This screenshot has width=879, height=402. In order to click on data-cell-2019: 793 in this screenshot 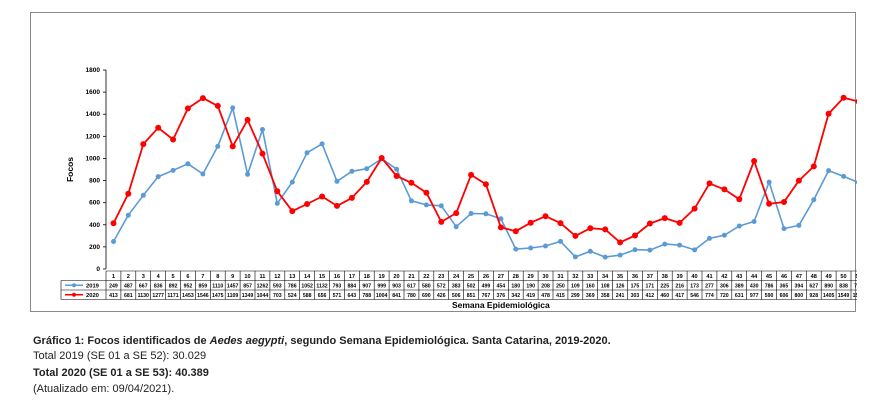, I will do `click(337, 287)`.